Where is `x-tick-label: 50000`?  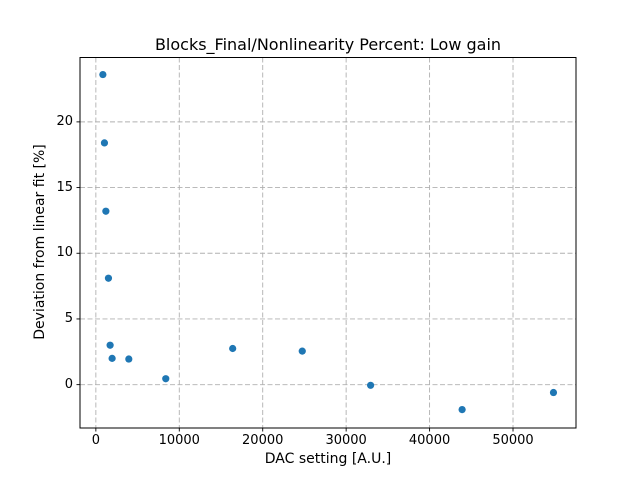 x-tick-label: 50000 is located at coordinates (513, 440).